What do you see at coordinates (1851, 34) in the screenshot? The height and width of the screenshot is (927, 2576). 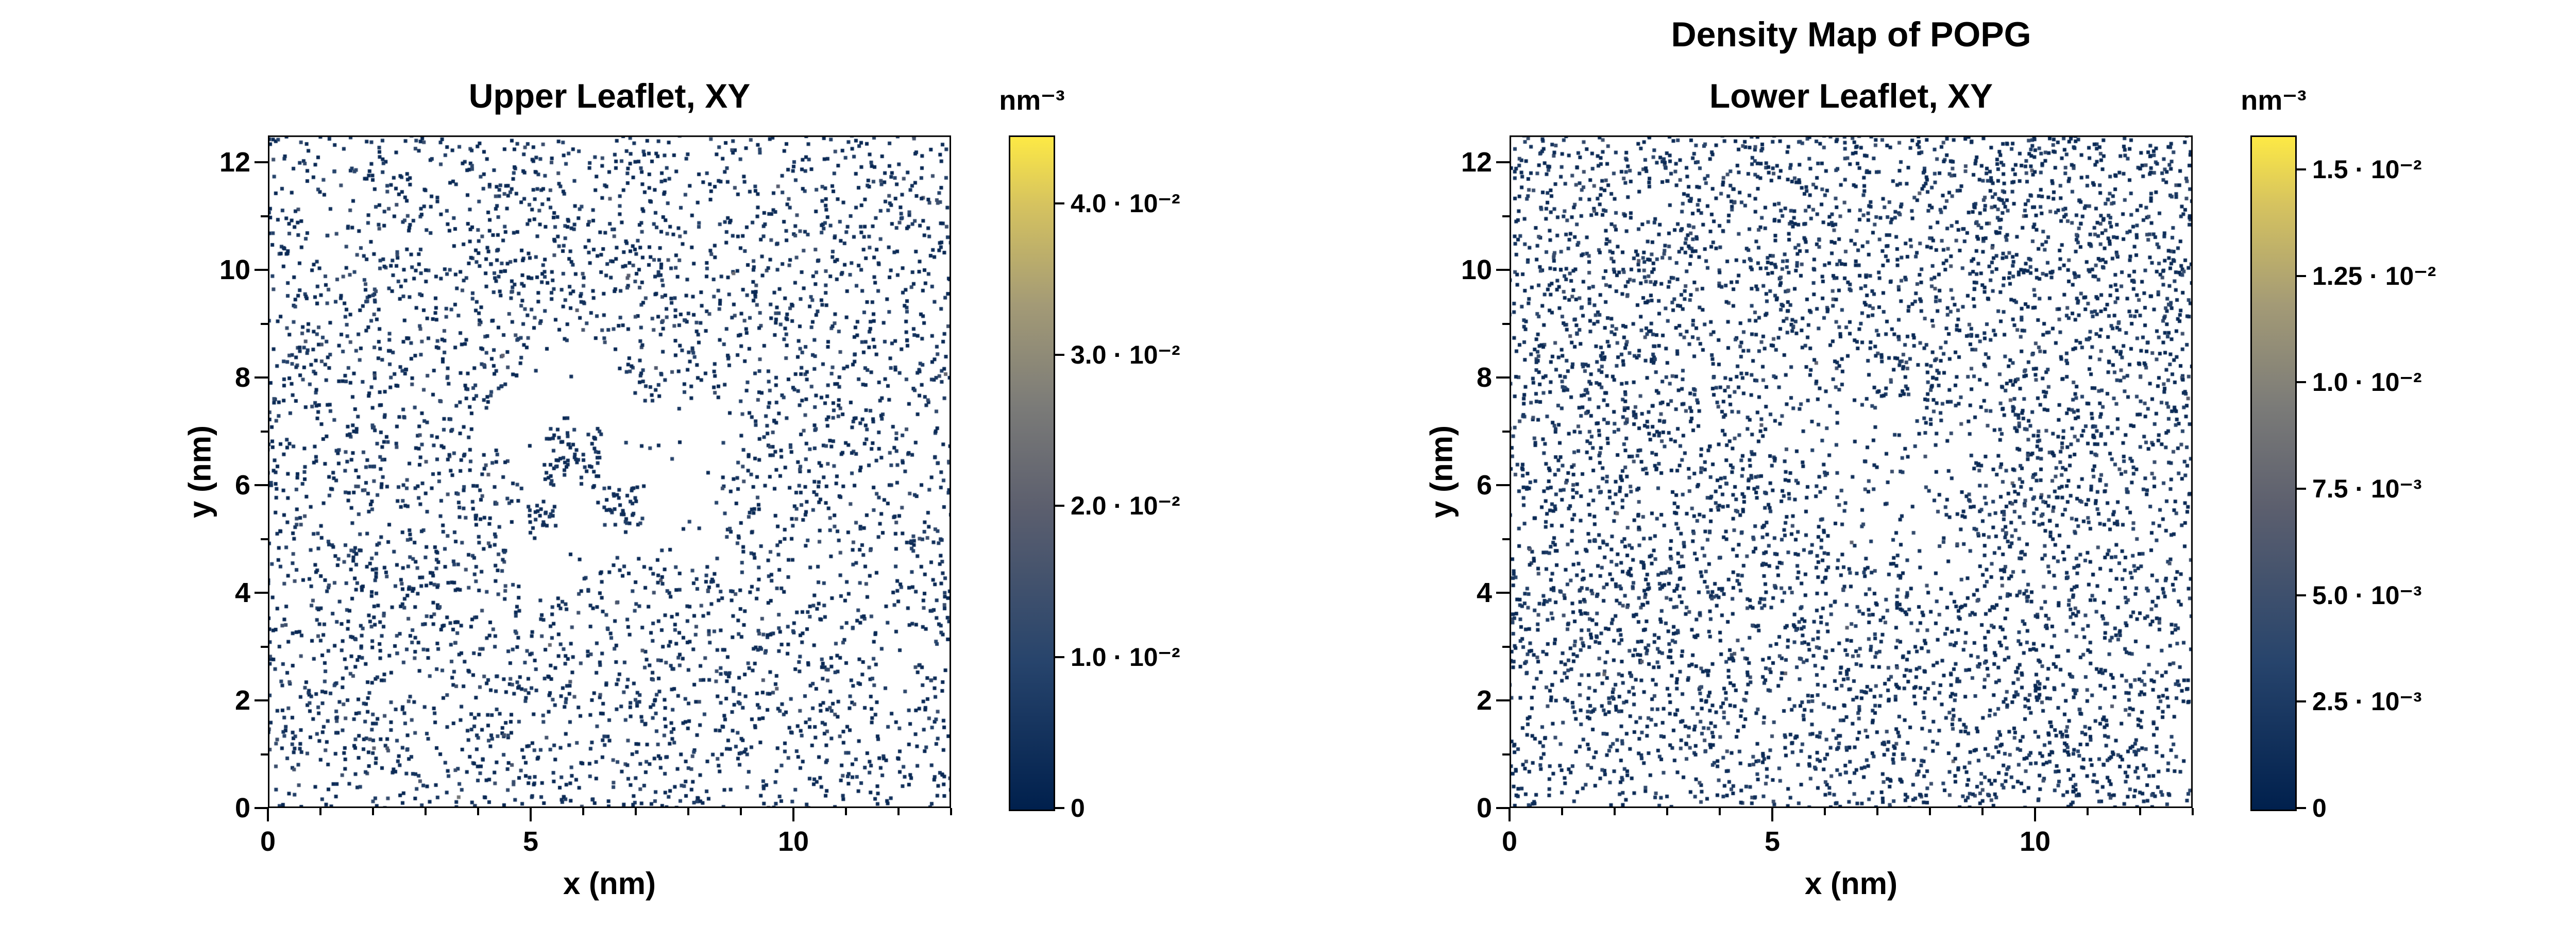 I see `figure-suptitle: Density Map of POPG` at bounding box center [1851, 34].